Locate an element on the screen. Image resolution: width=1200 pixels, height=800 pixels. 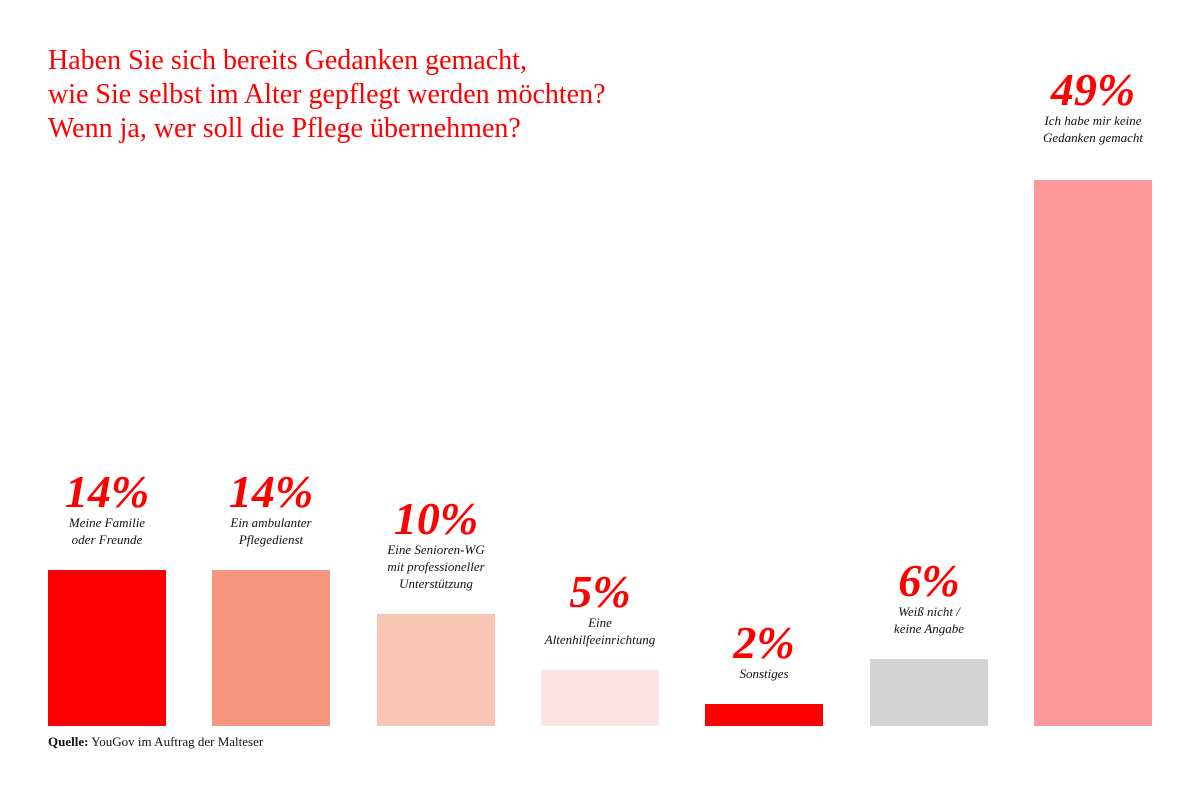
category-label-line: Sonstiges is located at coordinates (764, 673).